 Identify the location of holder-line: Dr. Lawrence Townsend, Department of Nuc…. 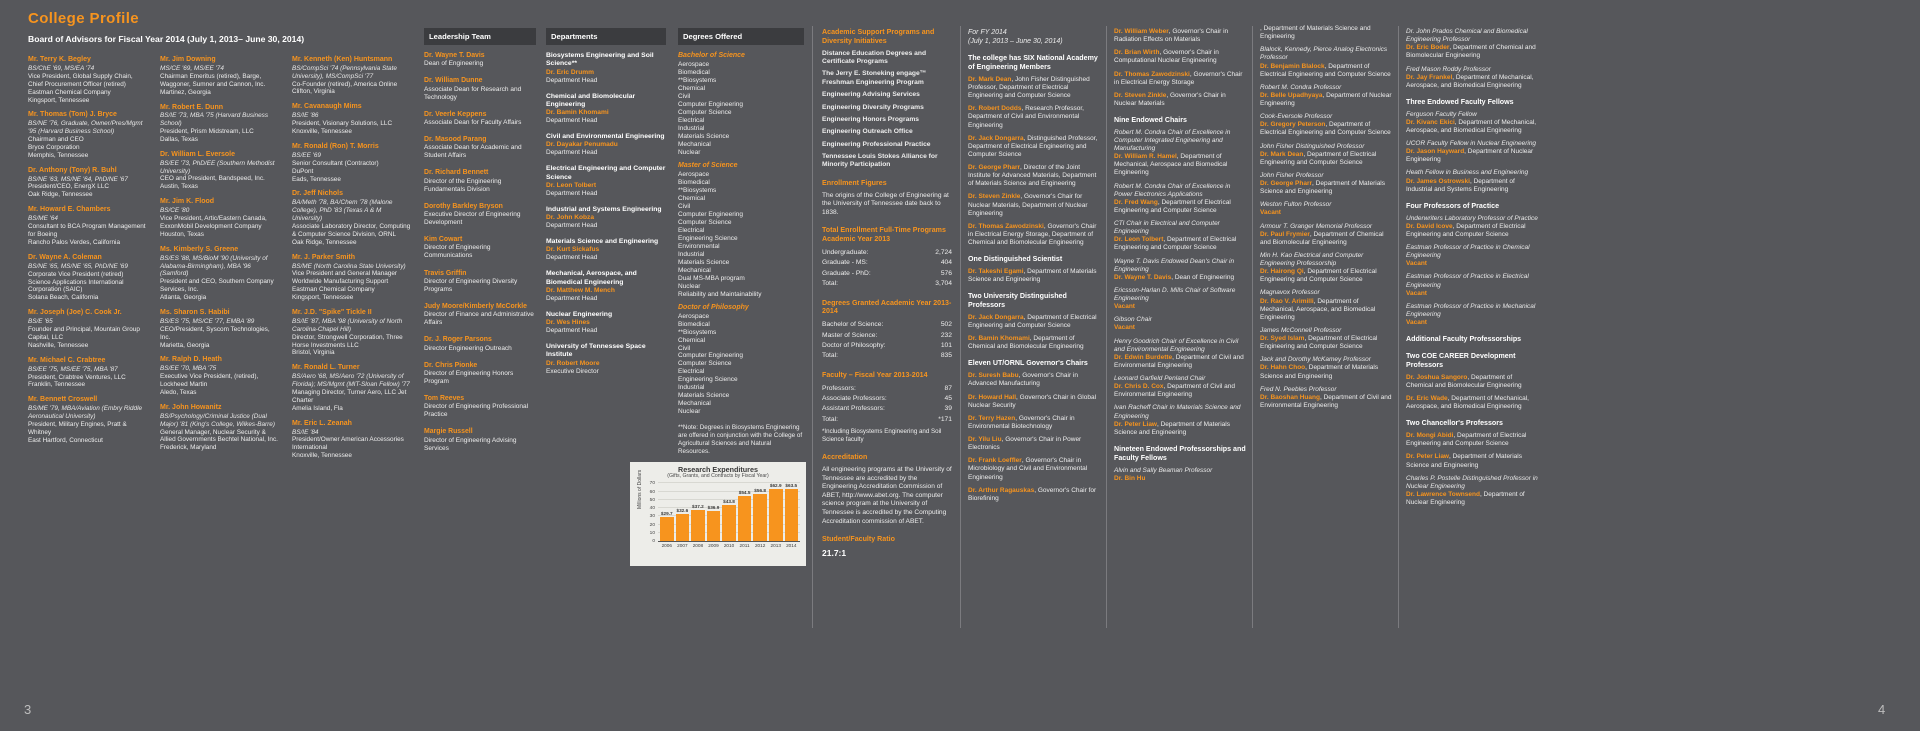
(1465, 498).